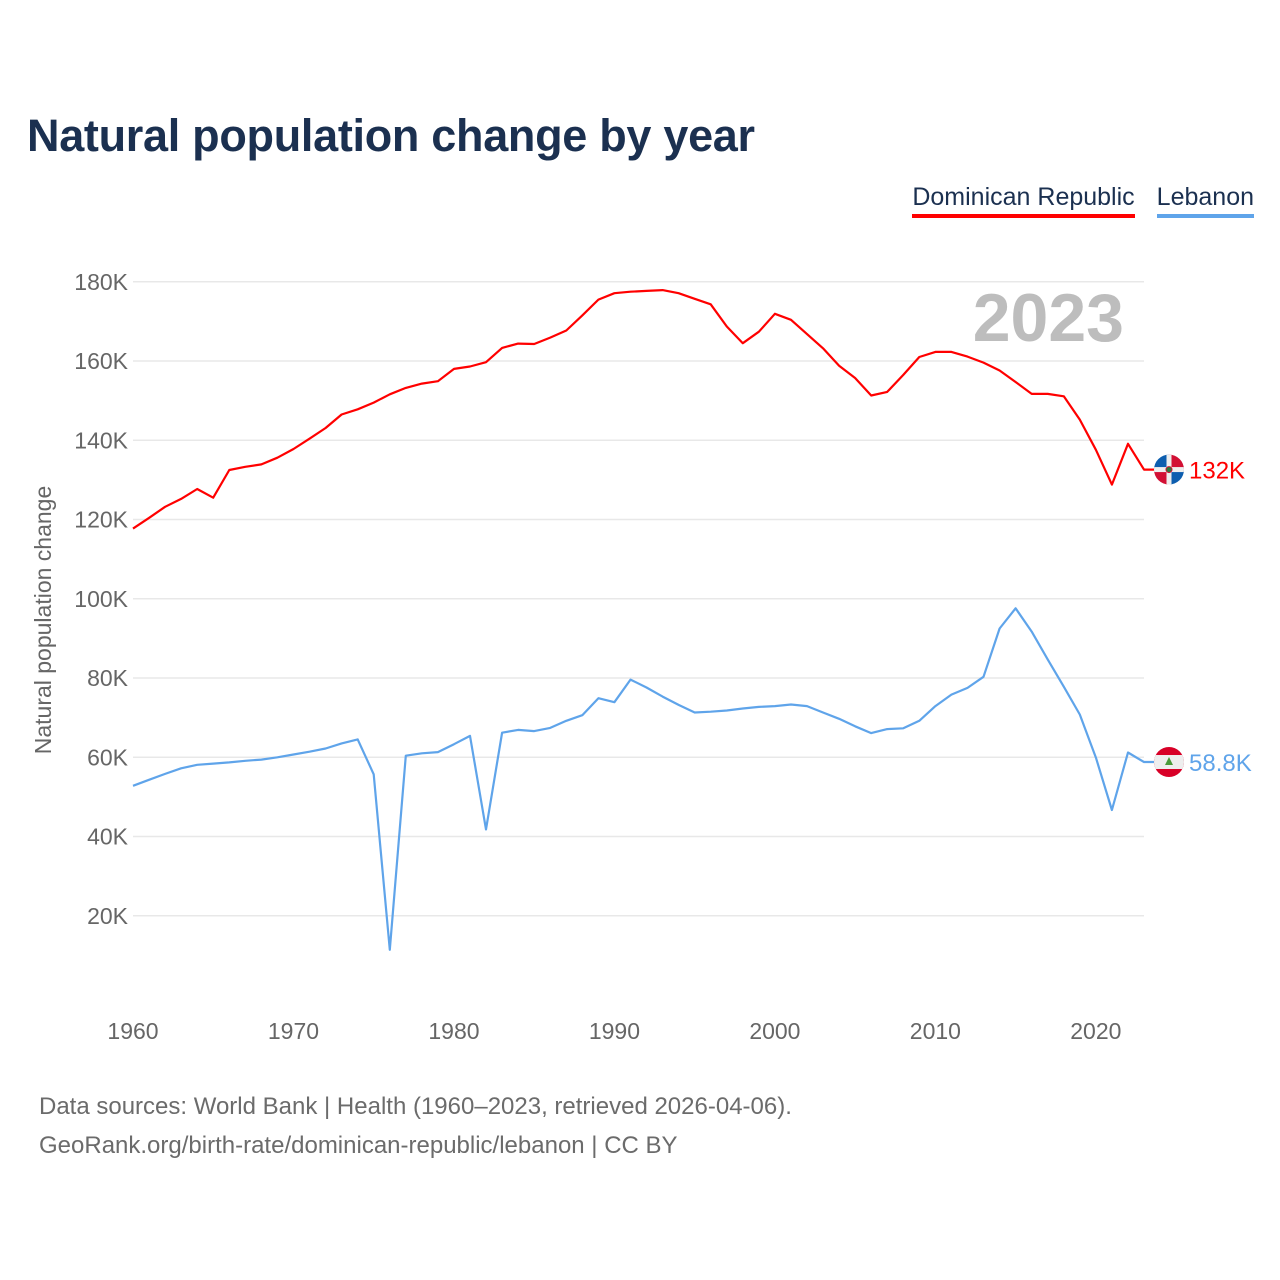  Describe the element at coordinates (108, 916) in the screenshot. I see `y-tick-label: 20K` at that location.